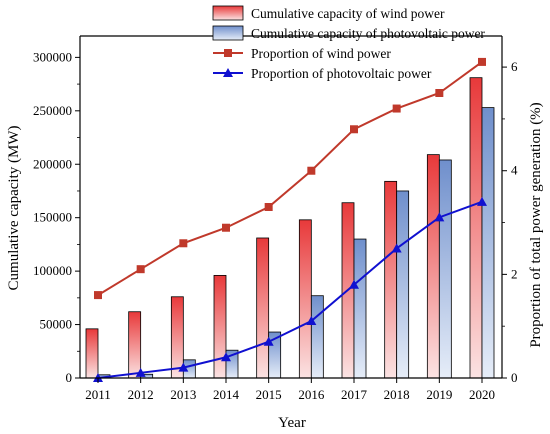  What do you see at coordinates (433, 266) in the screenshot?
I see `bar-wind-2019` at bounding box center [433, 266].